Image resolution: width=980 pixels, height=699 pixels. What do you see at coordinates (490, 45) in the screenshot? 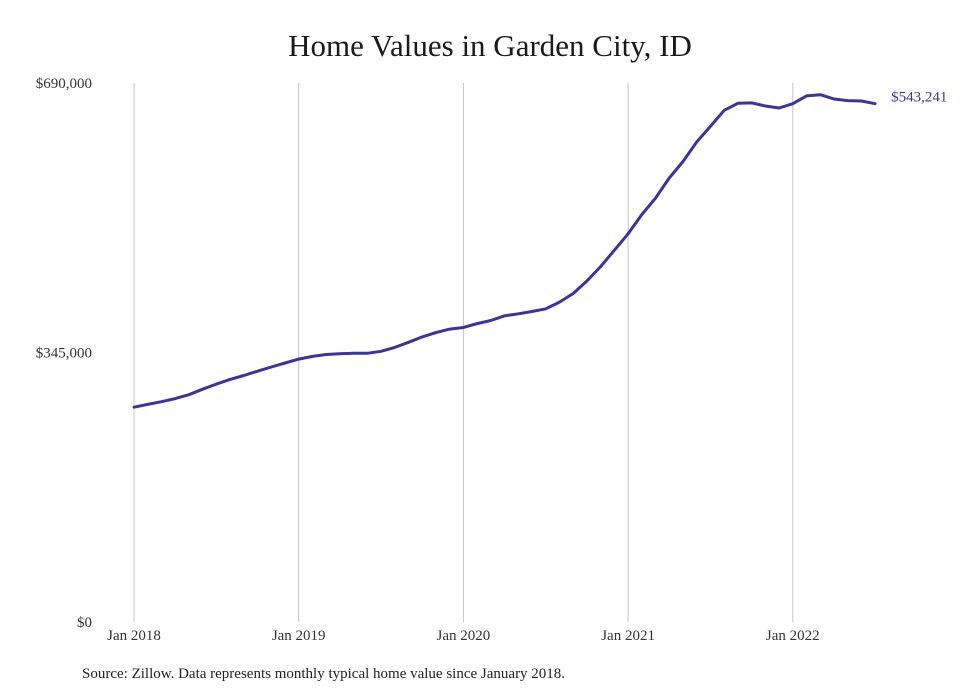
I see `chart-title: Home Values in Garden City, ID` at bounding box center [490, 45].